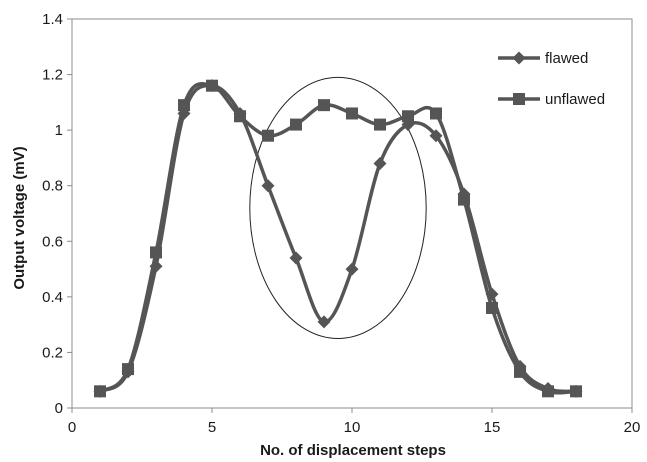 This screenshot has height=462, width=647. What do you see at coordinates (551, 79) in the screenshot?
I see `legend: flawed unflawed` at bounding box center [551, 79].